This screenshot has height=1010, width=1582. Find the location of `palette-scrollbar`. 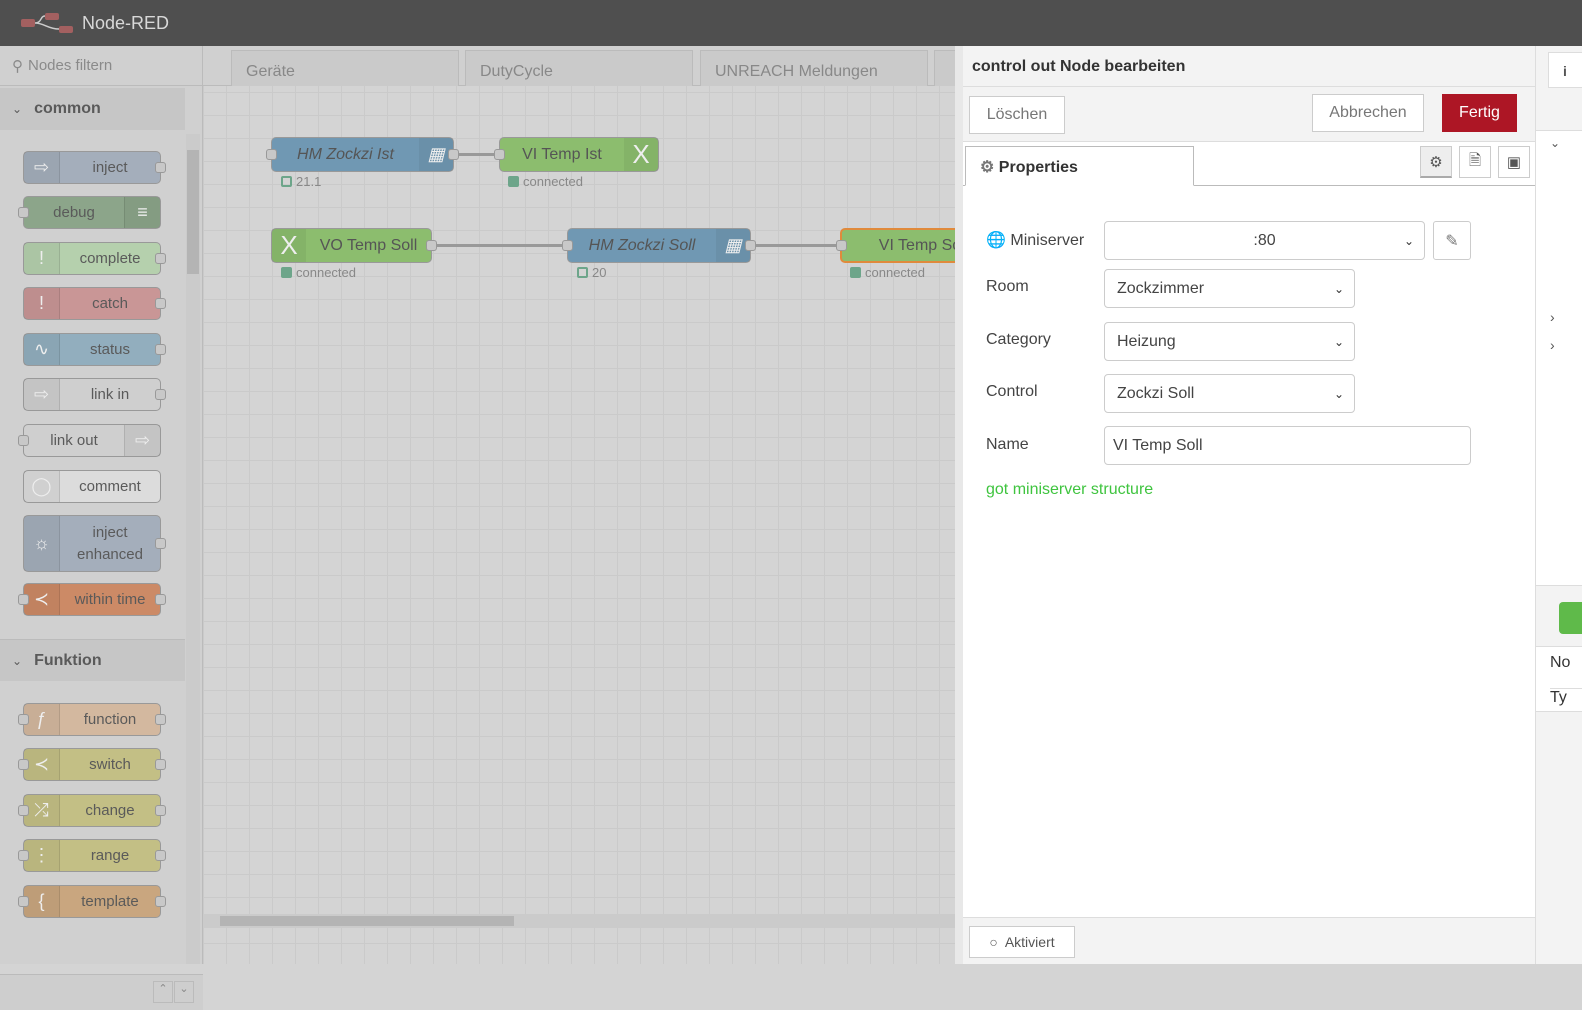

palette-scrollbar is located at coordinates (193, 549).